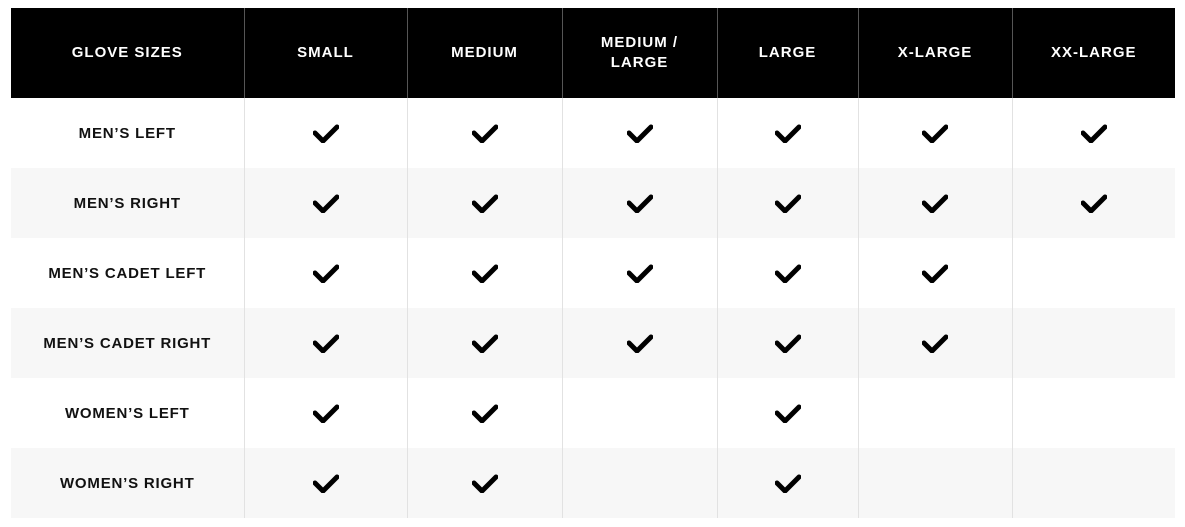 This screenshot has width=1185, height=527. Describe the element at coordinates (127, 483) in the screenshot. I see `row-label: WOMEN’S RIGHT` at that location.